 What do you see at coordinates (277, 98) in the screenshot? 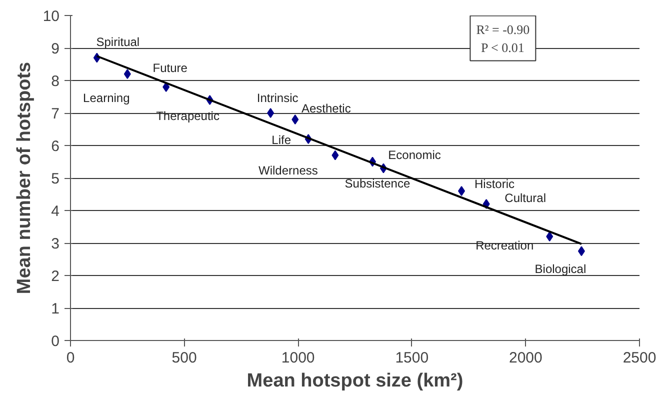
I see `annotation: Intrinsic` at bounding box center [277, 98].